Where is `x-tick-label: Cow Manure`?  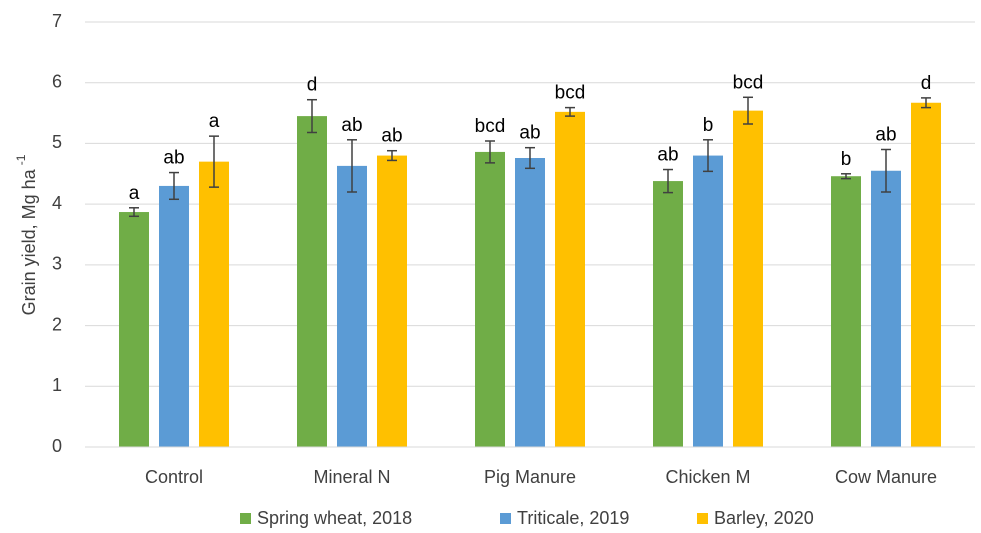 x-tick-label: Cow Manure is located at coordinates (886, 477).